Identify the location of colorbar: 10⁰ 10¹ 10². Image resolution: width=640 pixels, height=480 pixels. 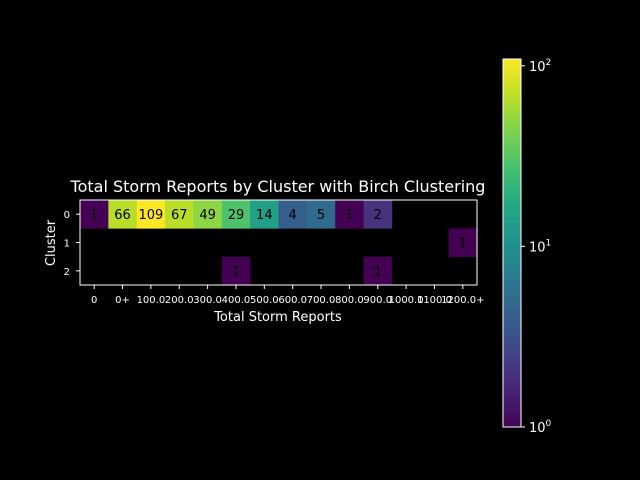
(527, 247).